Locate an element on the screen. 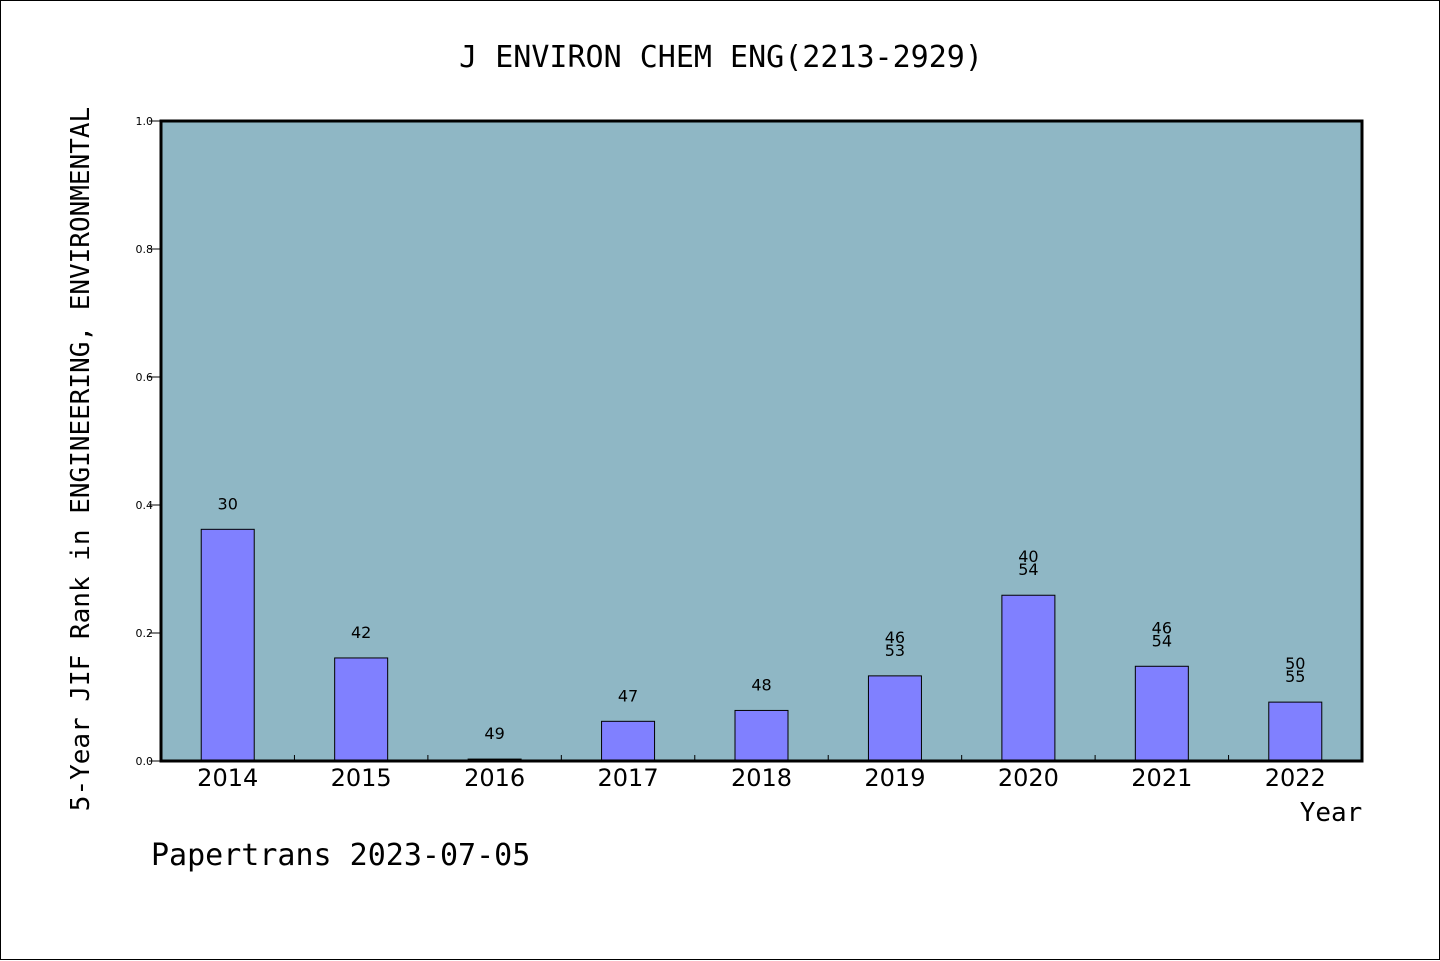 The height and width of the screenshot is (961, 1440). bar-data-label: 55 is located at coordinates (1295, 676).